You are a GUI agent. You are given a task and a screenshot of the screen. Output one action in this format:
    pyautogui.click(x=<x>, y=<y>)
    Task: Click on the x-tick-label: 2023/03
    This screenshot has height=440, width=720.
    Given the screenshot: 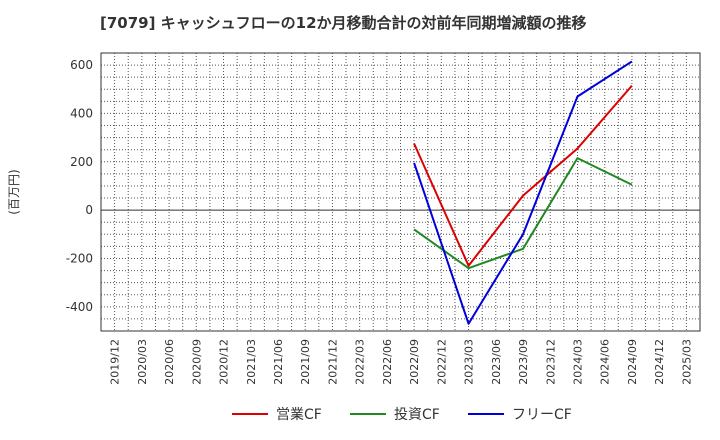 What is the action you would take?
    pyautogui.click(x=469, y=362)
    